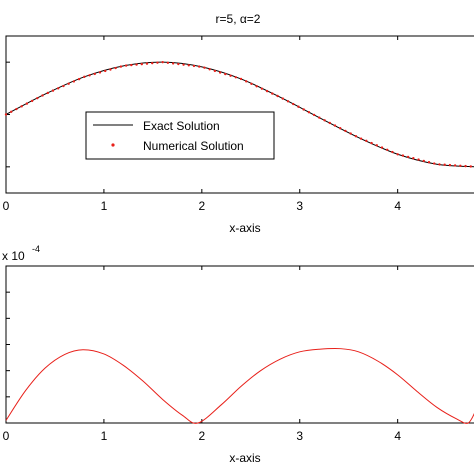  What do you see at coordinates (181, 126) in the screenshot?
I see `legend-exact-label: Exact Solution` at bounding box center [181, 126].